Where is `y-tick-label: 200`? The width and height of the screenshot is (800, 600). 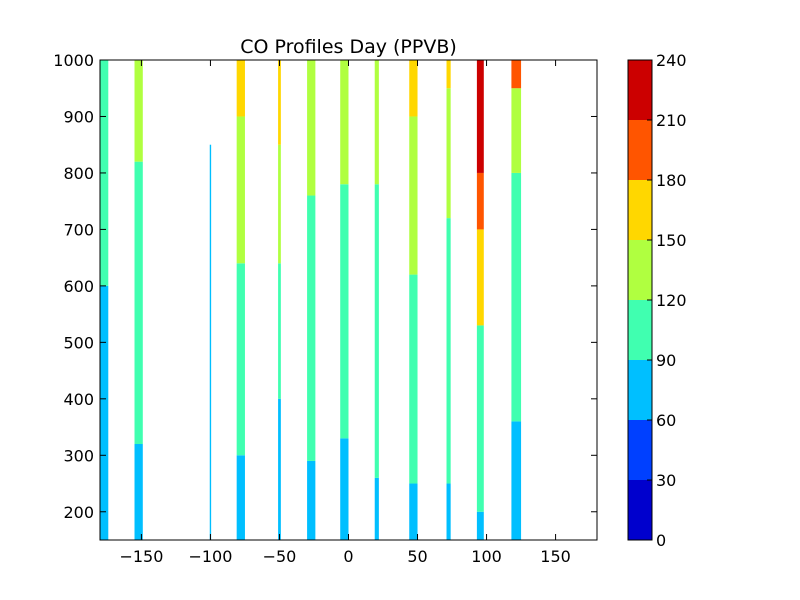 y-tick-label: 200 is located at coordinates (78, 512).